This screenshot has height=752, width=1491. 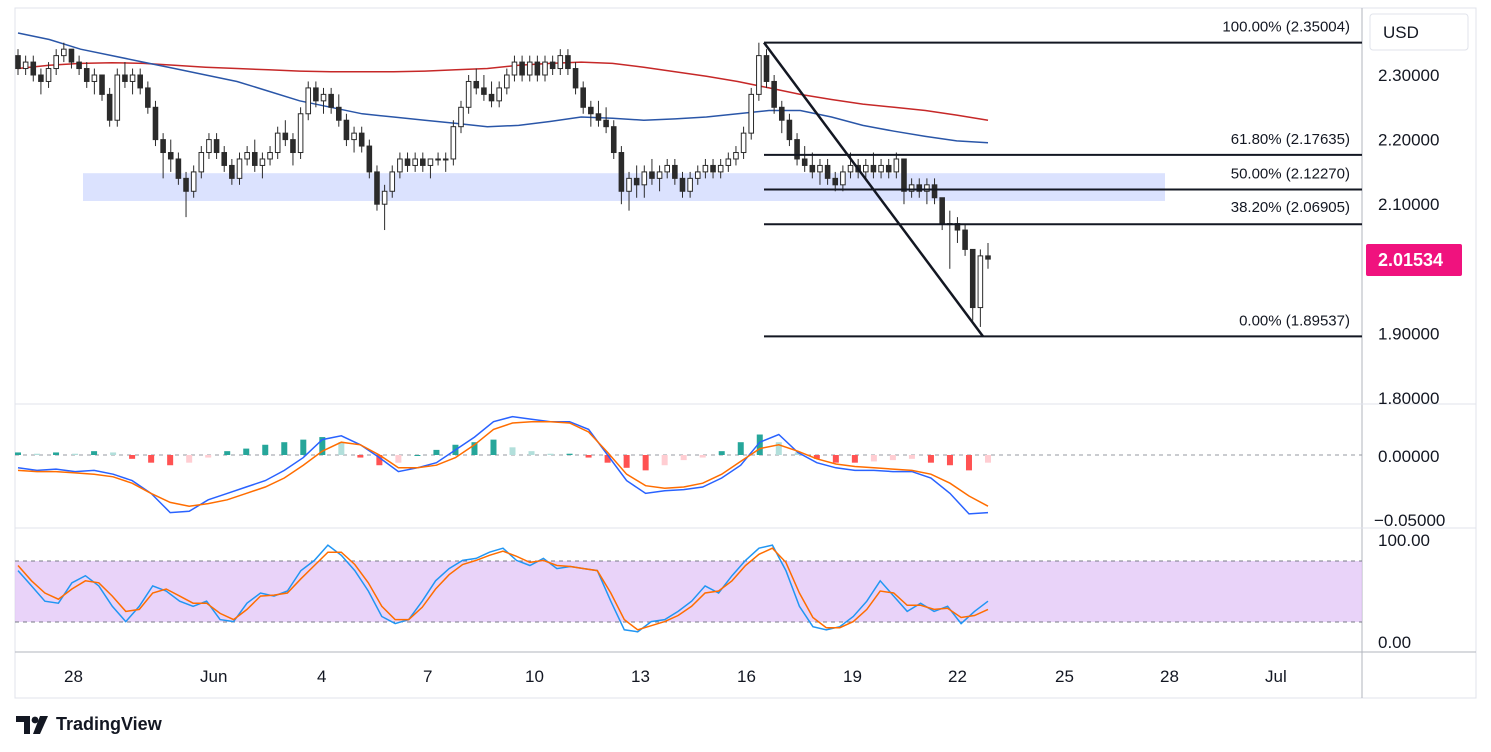 What do you see at coordinates (852, 676) in the screenshot?
I see `date-tick: 19` at bounding box center [852, 676].